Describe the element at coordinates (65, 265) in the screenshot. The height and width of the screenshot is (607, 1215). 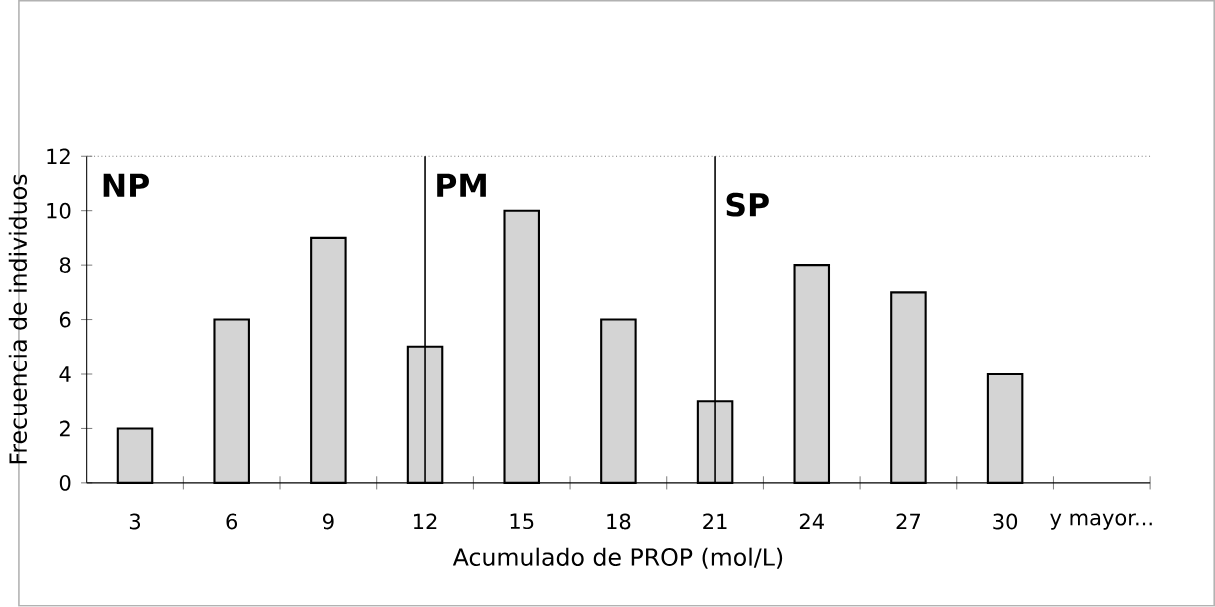
I see `y-tick-label: 8` at that location.